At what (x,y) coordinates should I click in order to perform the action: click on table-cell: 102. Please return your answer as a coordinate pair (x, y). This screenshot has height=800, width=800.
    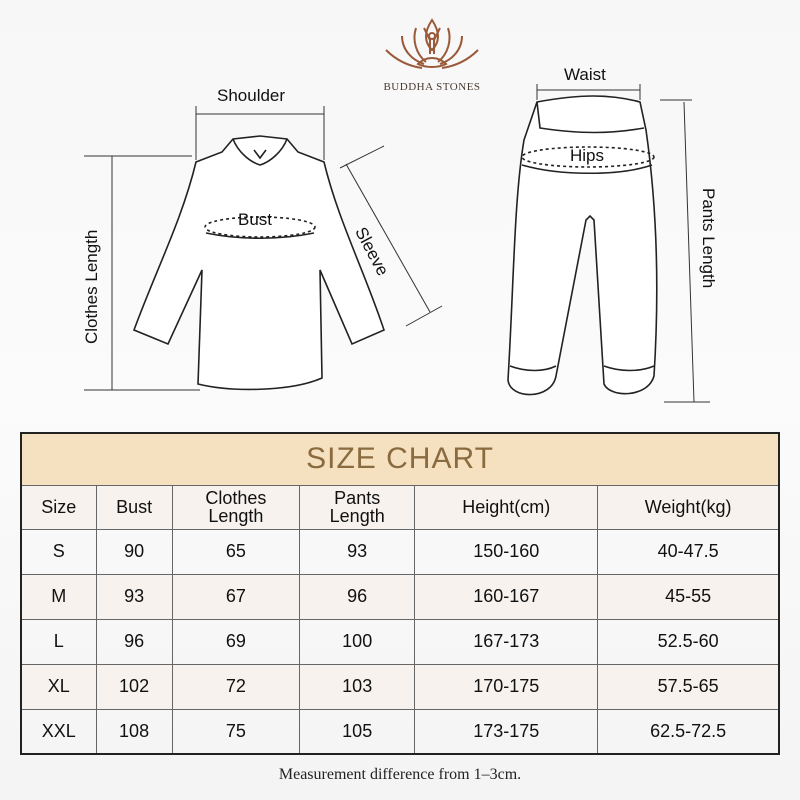
    Looking at the image, I should click on (134, 686).